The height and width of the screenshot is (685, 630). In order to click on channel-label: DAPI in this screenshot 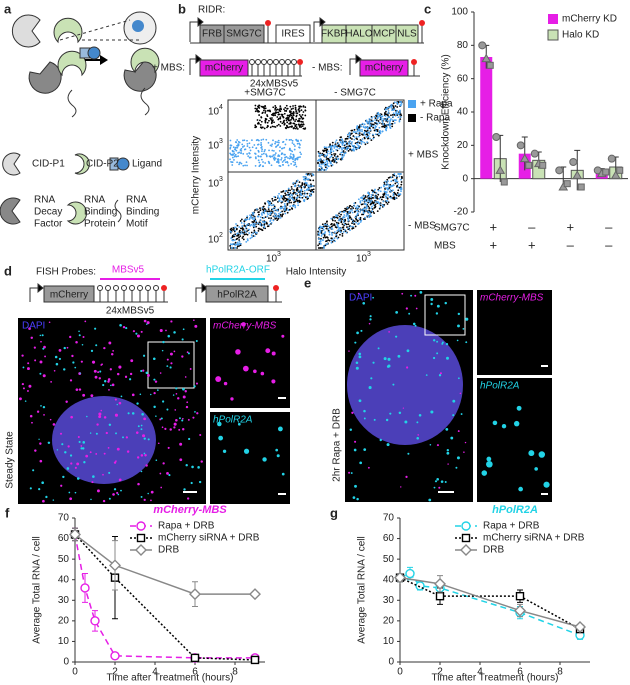, I will do `click(33, 326)`.